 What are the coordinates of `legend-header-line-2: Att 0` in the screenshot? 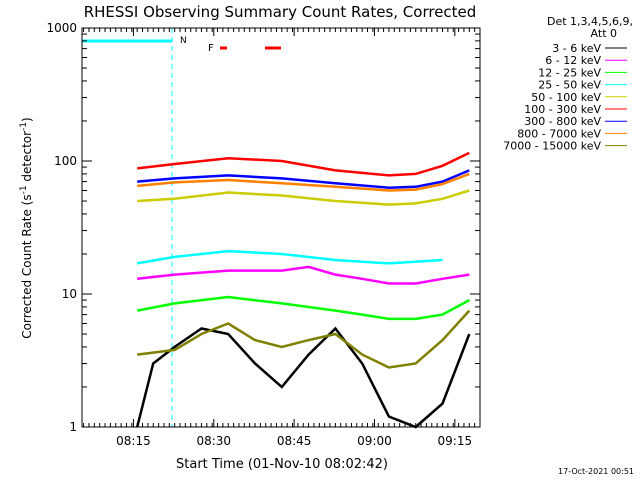 It's located at (604, 33).